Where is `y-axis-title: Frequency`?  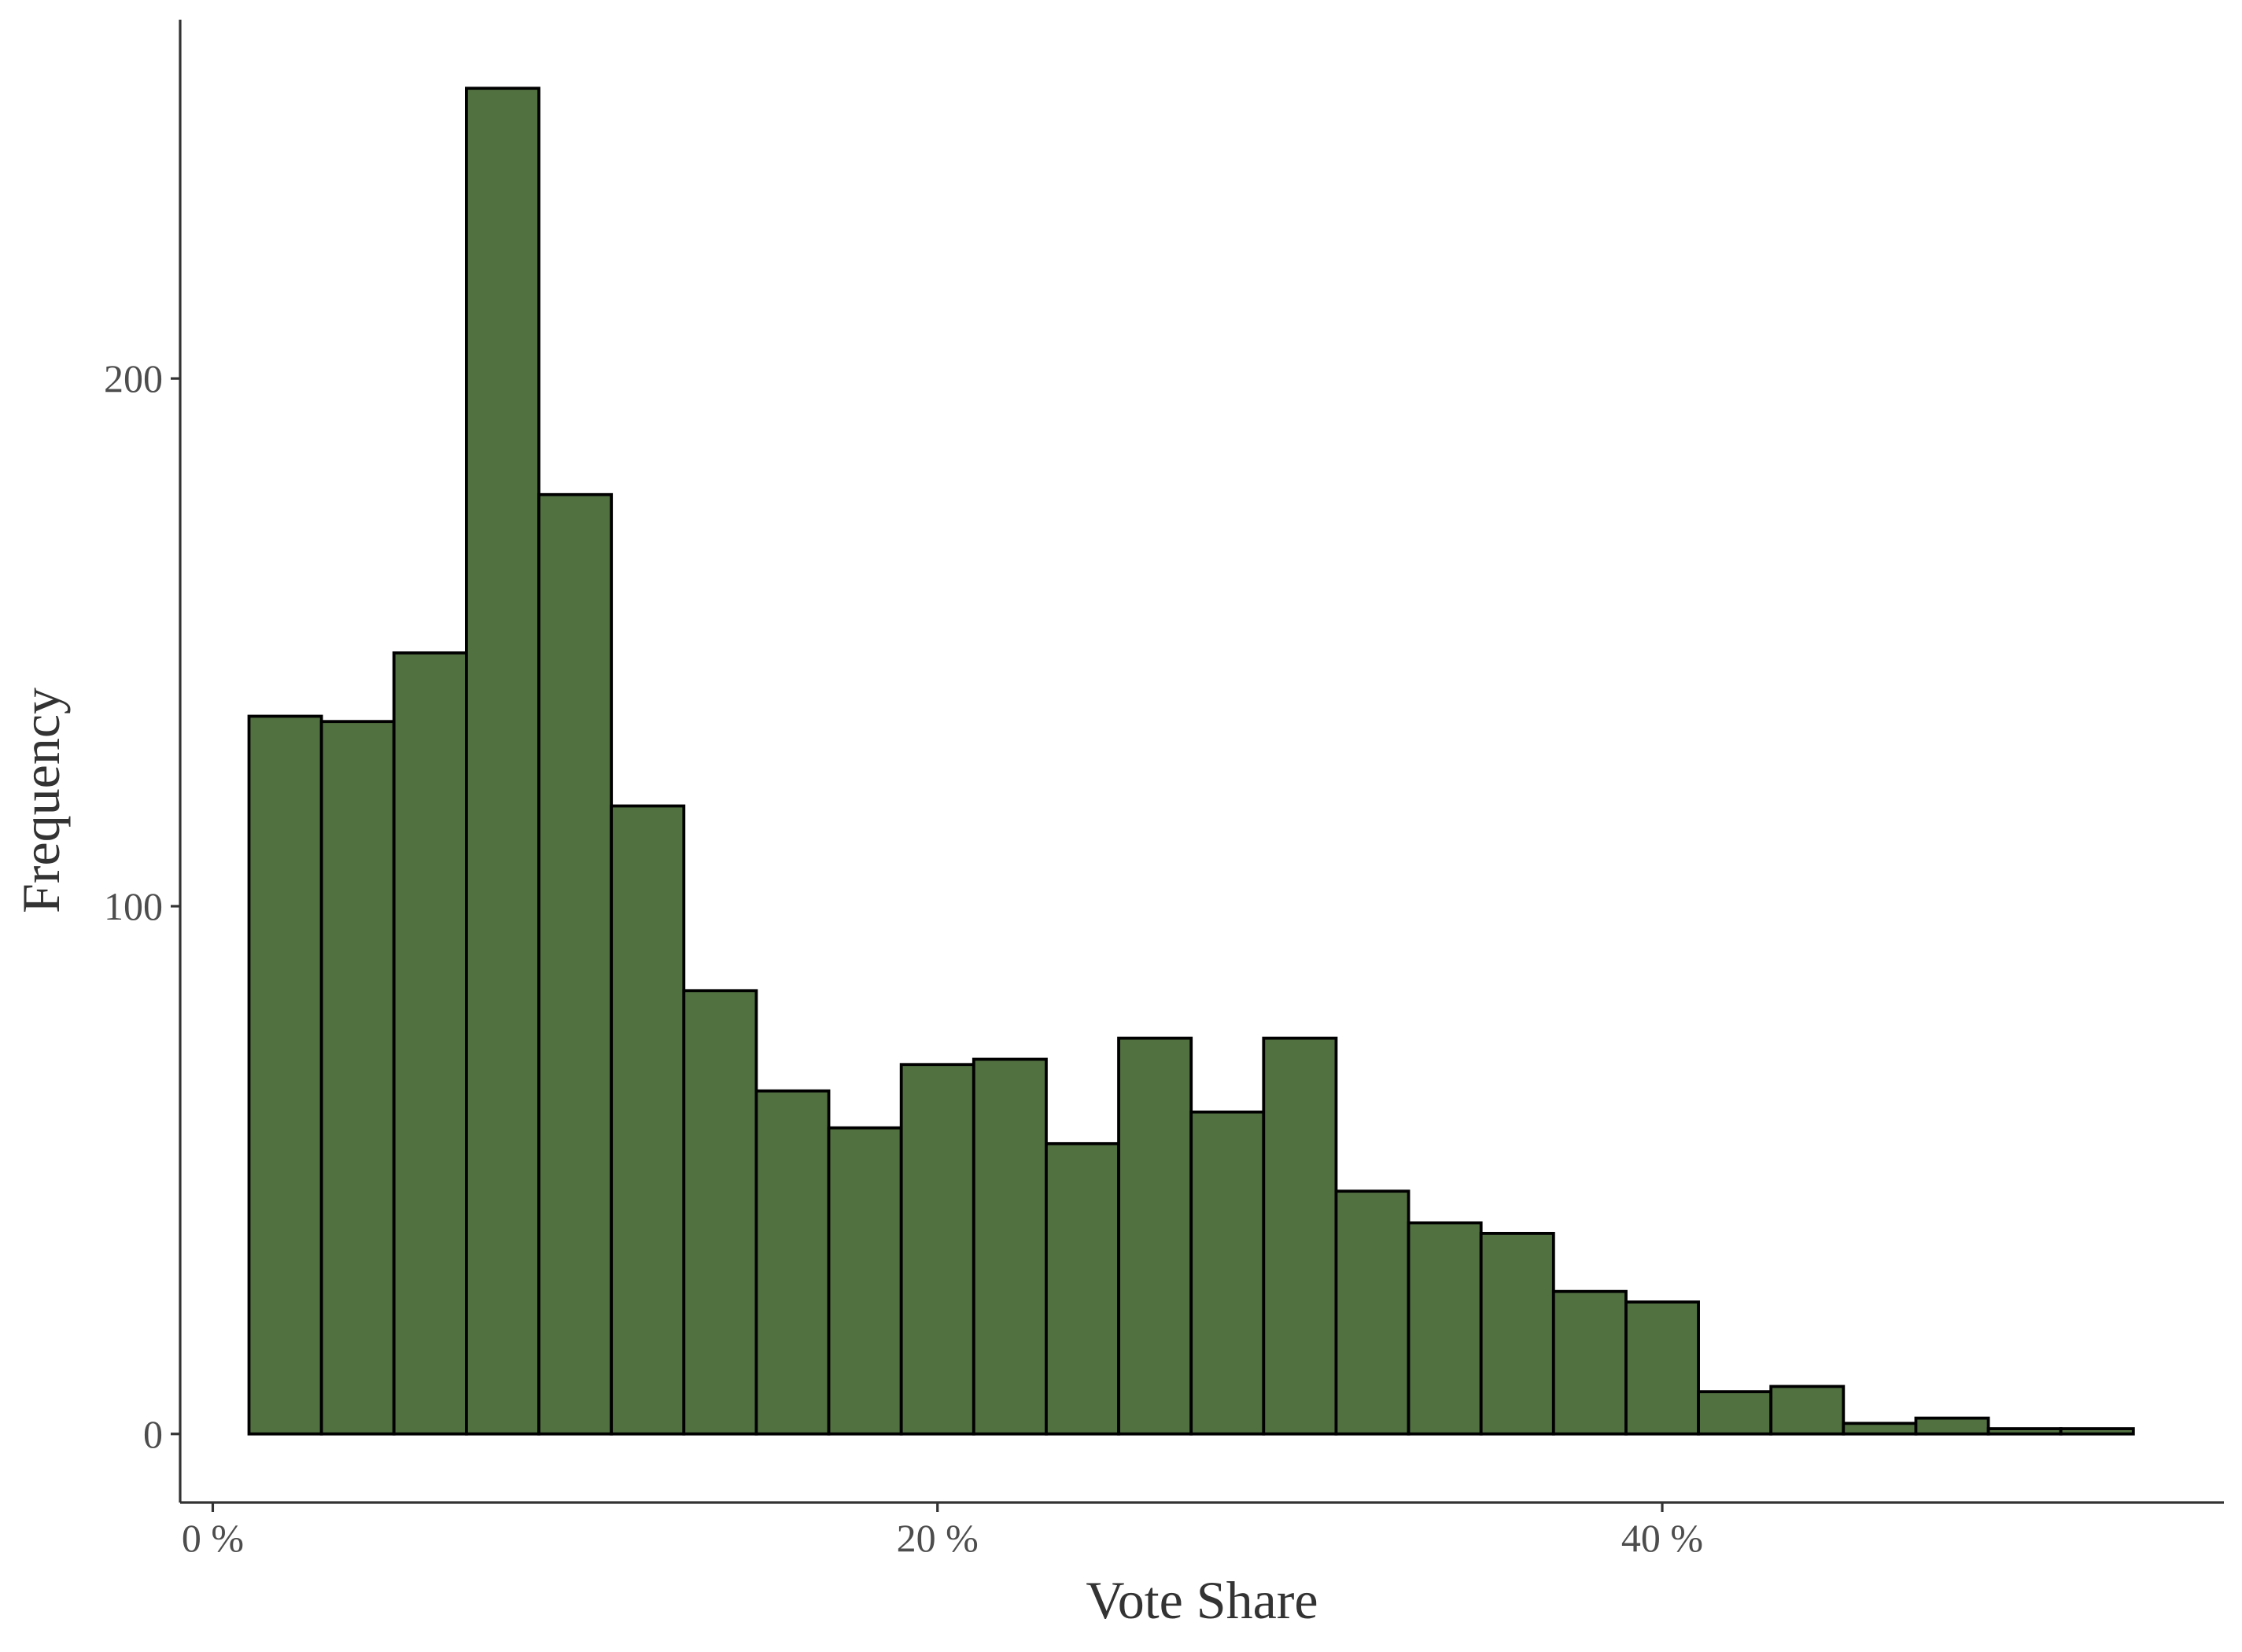 y-axis-title: Frequency is located at coordinates (41, 800).